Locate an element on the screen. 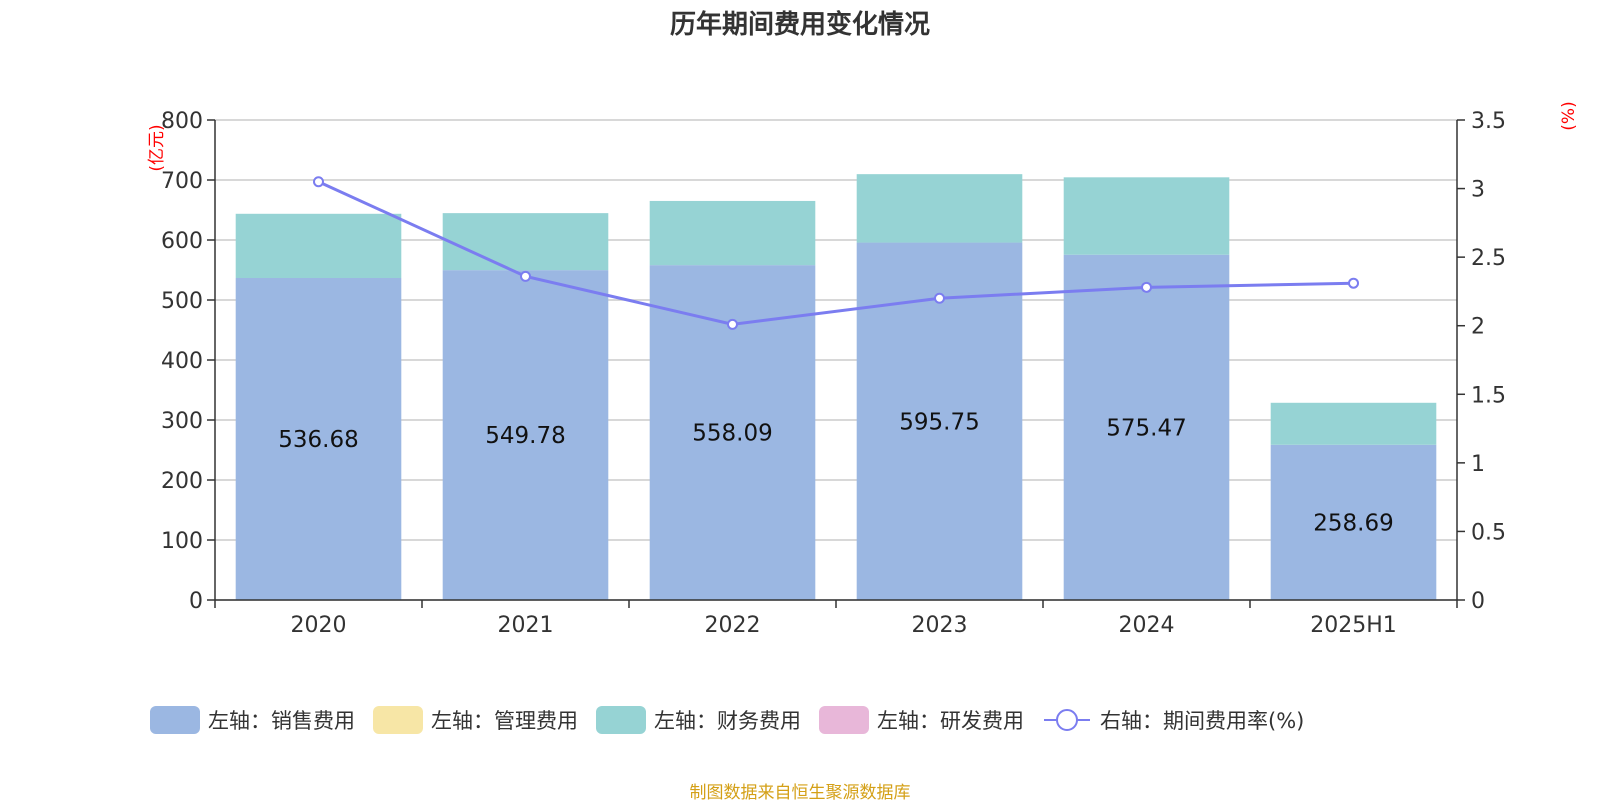 This screenshot has height=803, width=1600. legend-swatch-rnd is located at coordinates (844, 720).